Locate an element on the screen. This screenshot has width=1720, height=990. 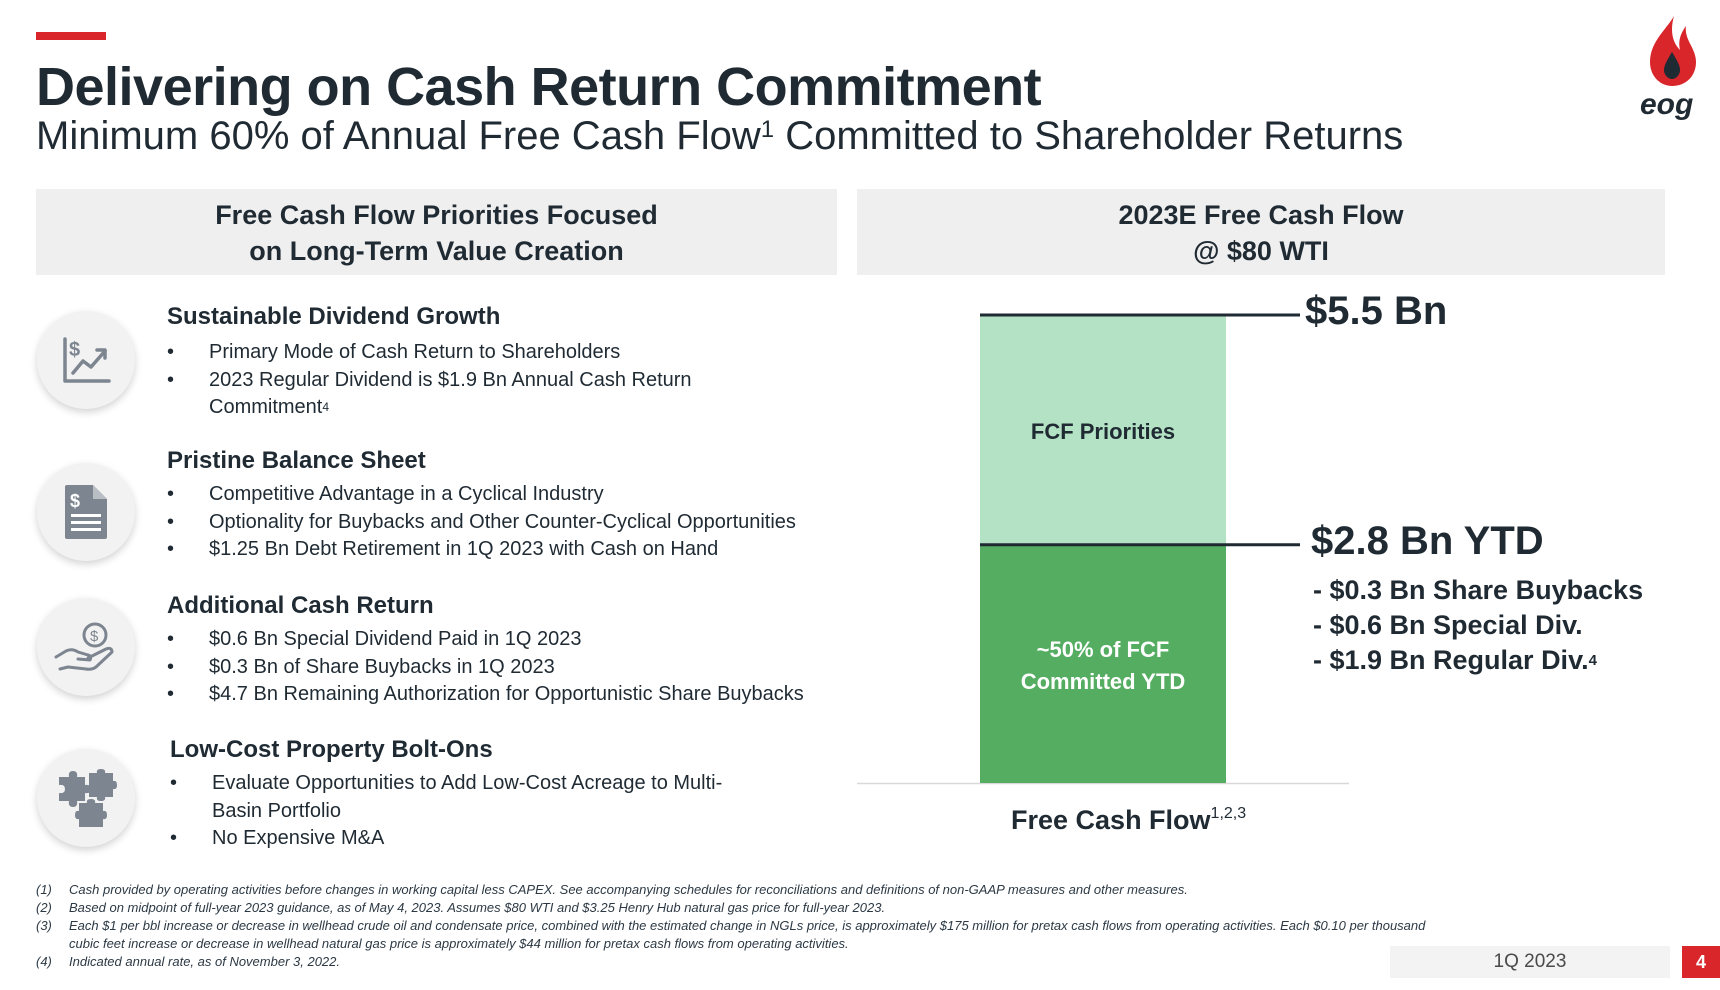
left-header-line2: on Long-Term Value Creation is located at coordinates (436, 251).